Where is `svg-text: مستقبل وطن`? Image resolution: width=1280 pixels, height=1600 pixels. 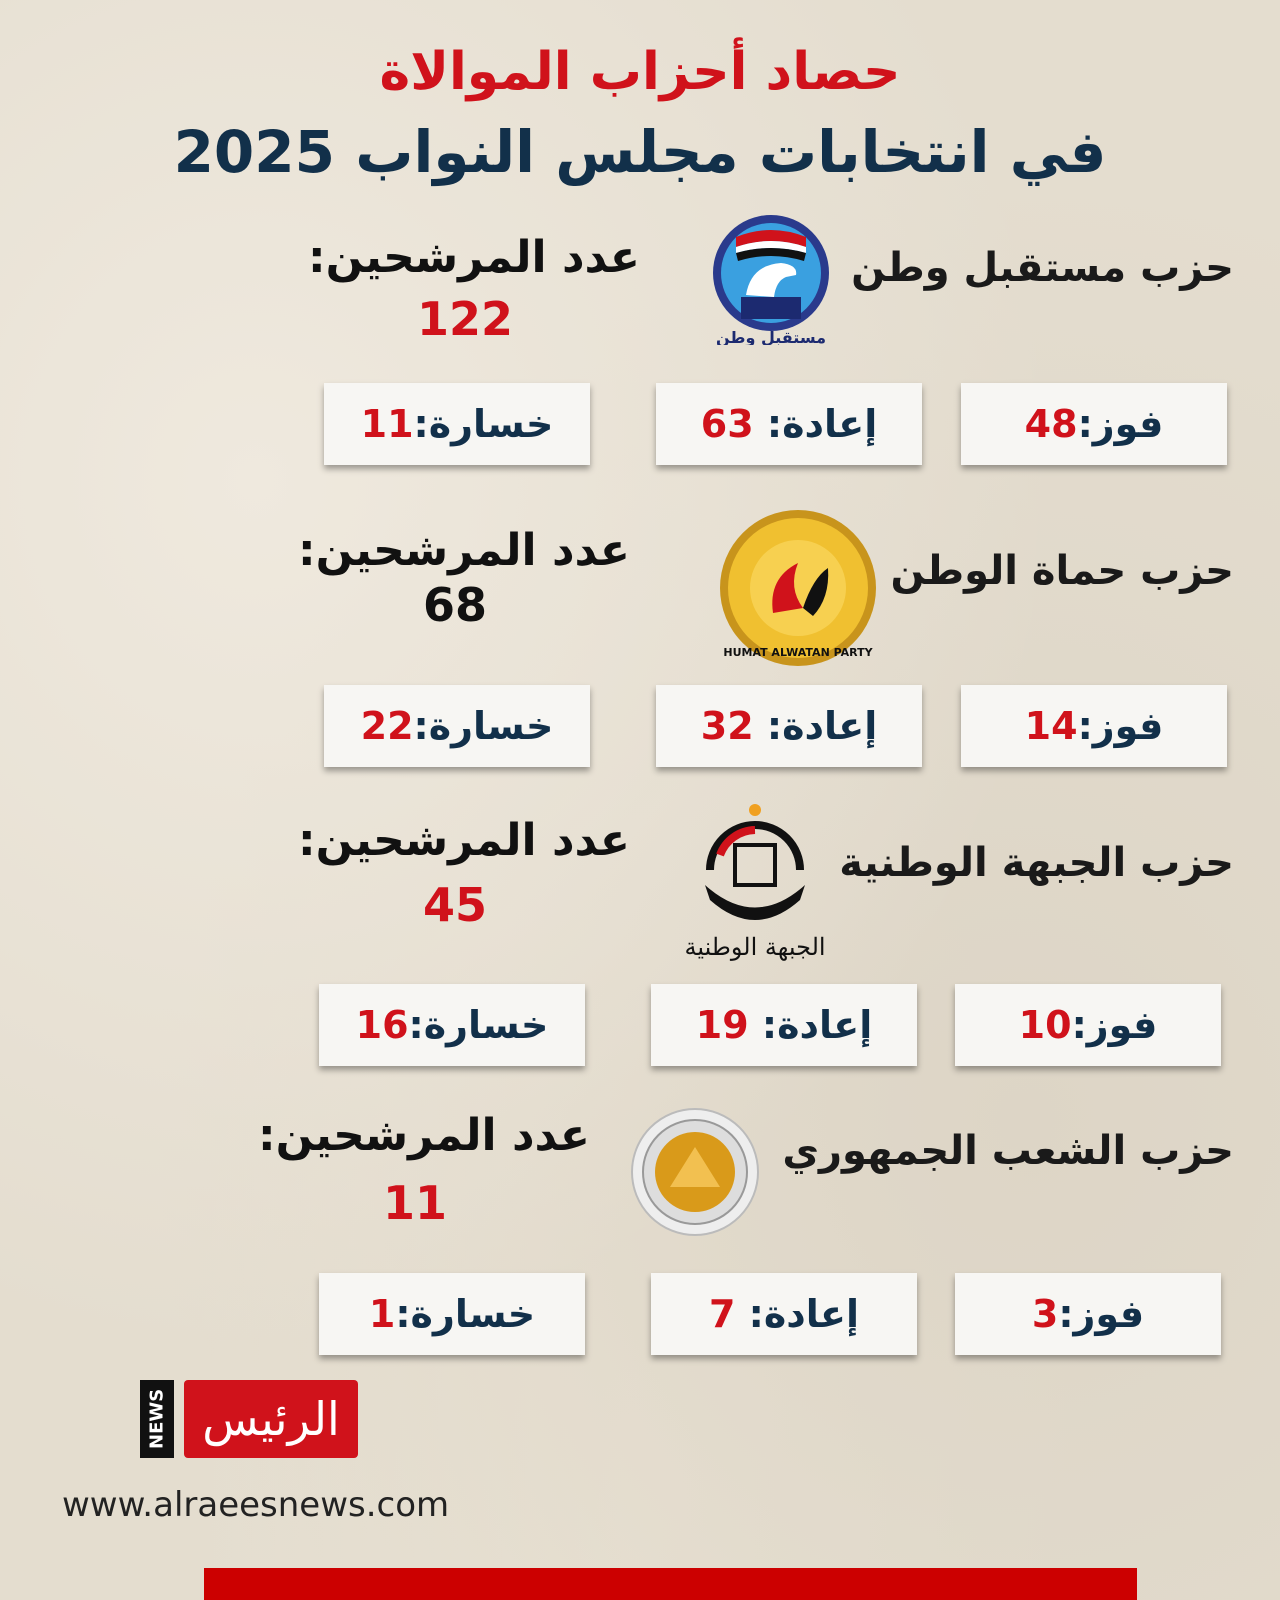
svg-text: مستقبل وطن is located at coordinates (771, 336).